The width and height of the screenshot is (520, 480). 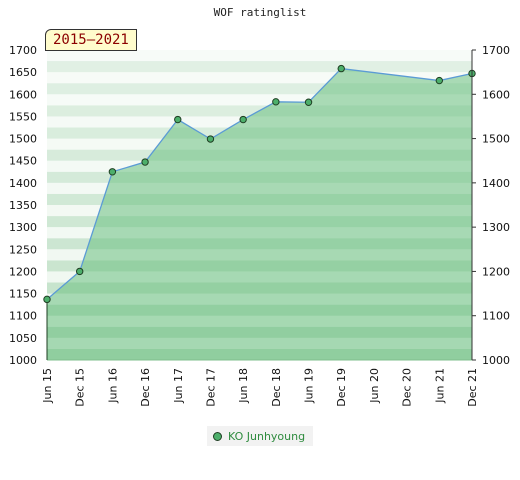 What do you see at coordinates (23, 338) in the screenshot?
I see `y-tick-label-left: 1050` at bounding box center [23, 338].